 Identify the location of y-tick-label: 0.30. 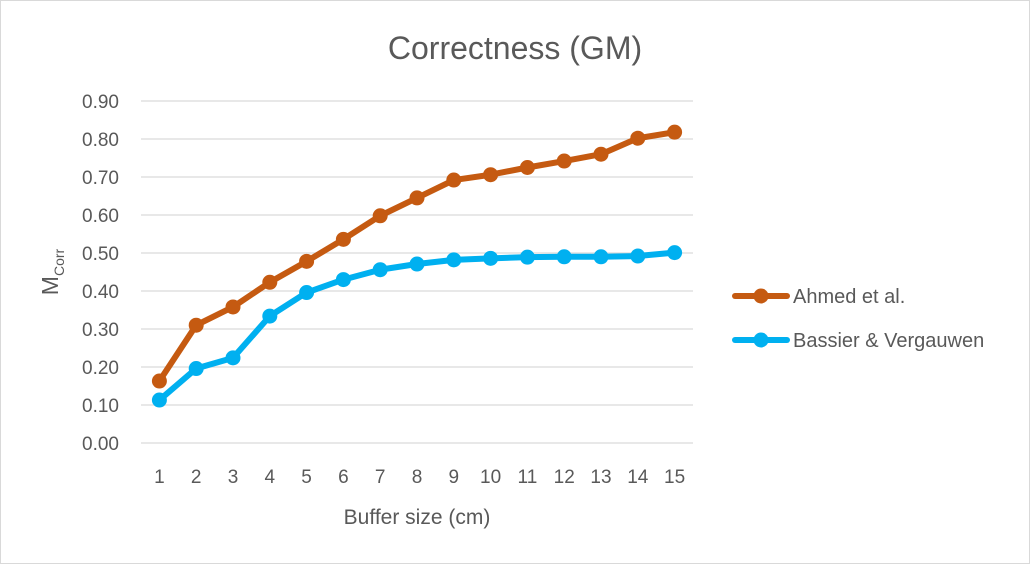
(100, 330).